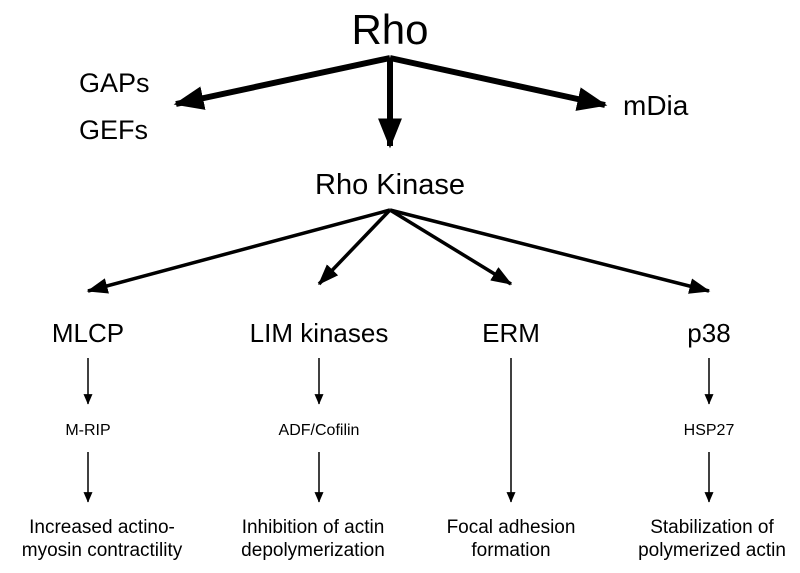  Describe the element at coordinates (390, 185) in the screenshot. I see `rho-kinase-label: Rho Kinase` at that location.